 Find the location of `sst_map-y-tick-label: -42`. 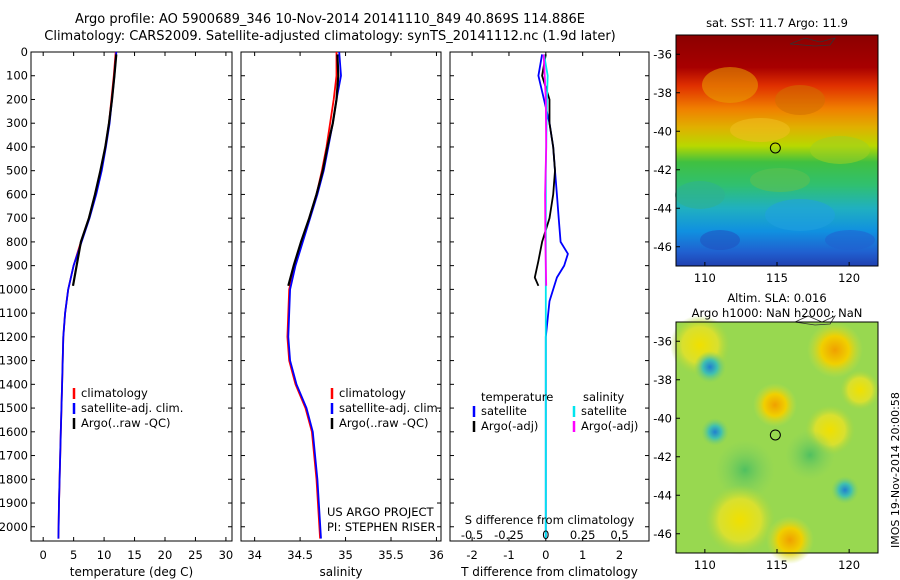

sst_map-y-tick-label: -42 is located at coordinates (662, 170).